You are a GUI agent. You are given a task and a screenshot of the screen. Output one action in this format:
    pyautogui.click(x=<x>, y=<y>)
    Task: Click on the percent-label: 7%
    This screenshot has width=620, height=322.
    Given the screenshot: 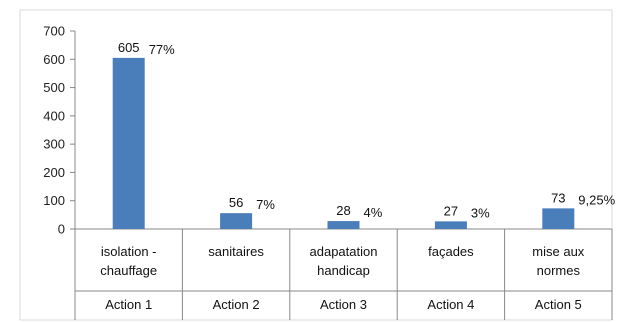 What is the action you would take?
    pyautogui.click(x=265, y=204)
    